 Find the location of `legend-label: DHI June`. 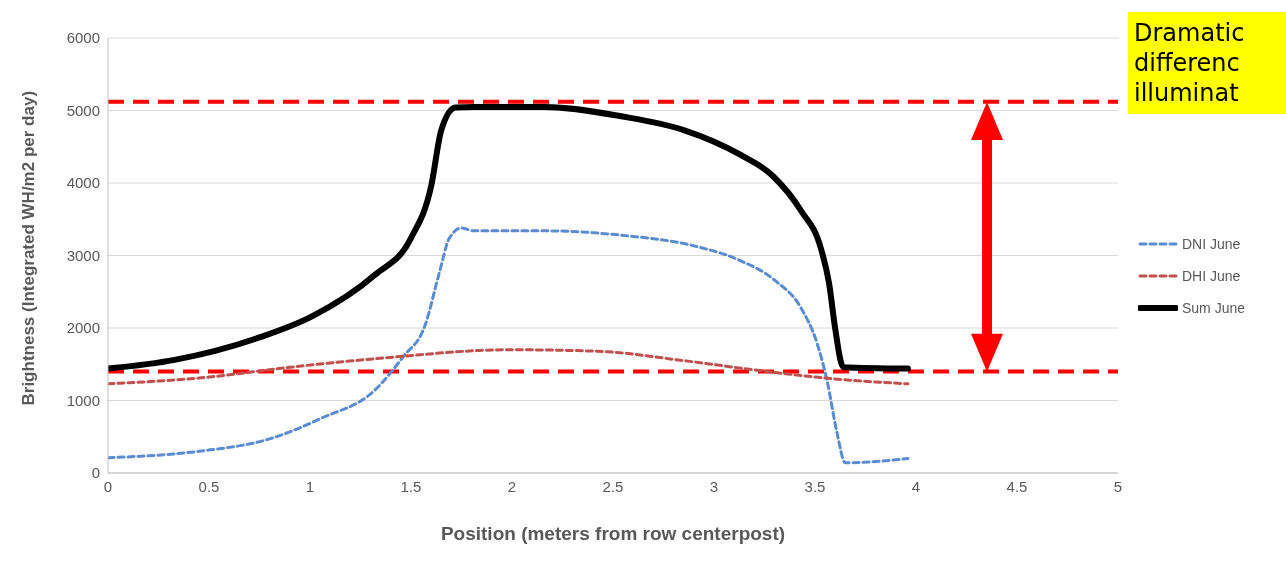

legend-label: DHI June is located at coordinates (1211, 276).